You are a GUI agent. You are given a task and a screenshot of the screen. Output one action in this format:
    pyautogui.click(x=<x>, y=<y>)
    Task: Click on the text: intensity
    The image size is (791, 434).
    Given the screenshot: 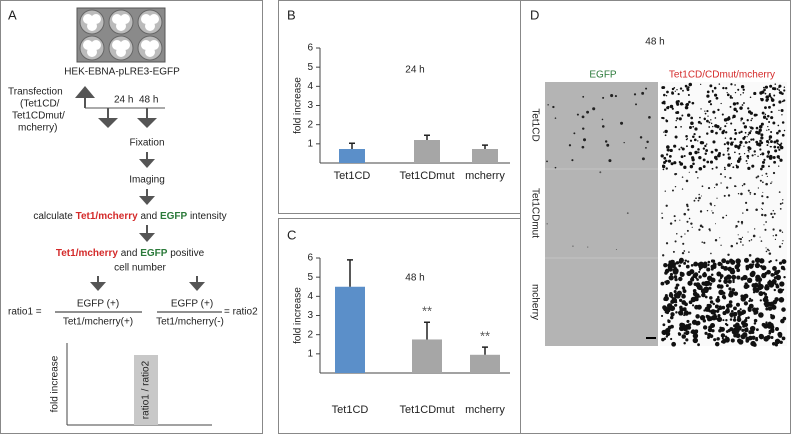 What is the action you would take?
    pyautogui.click(x=208, y=216)
    